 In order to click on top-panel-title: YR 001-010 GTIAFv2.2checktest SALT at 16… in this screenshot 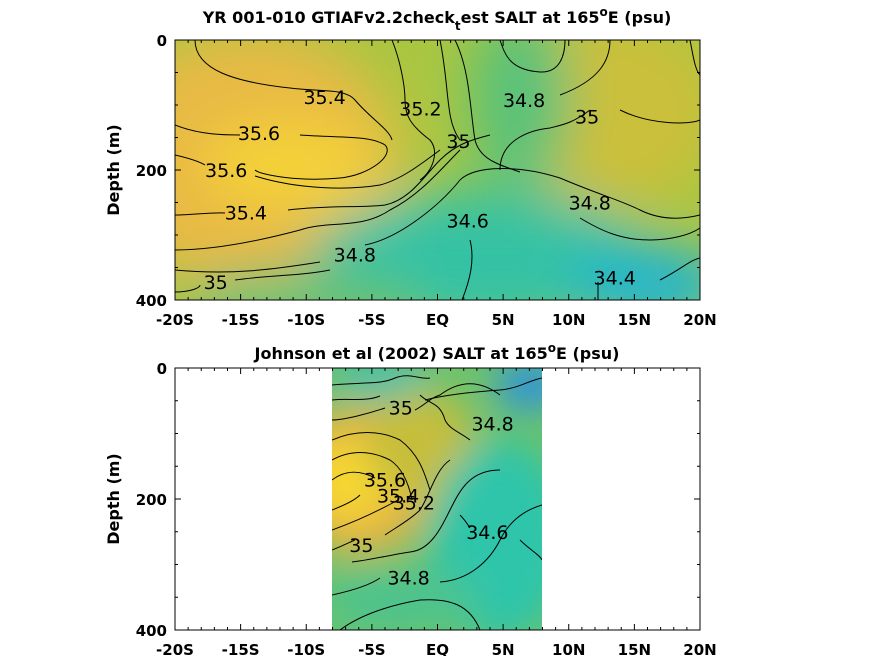, I will do `click(437, 19)`.